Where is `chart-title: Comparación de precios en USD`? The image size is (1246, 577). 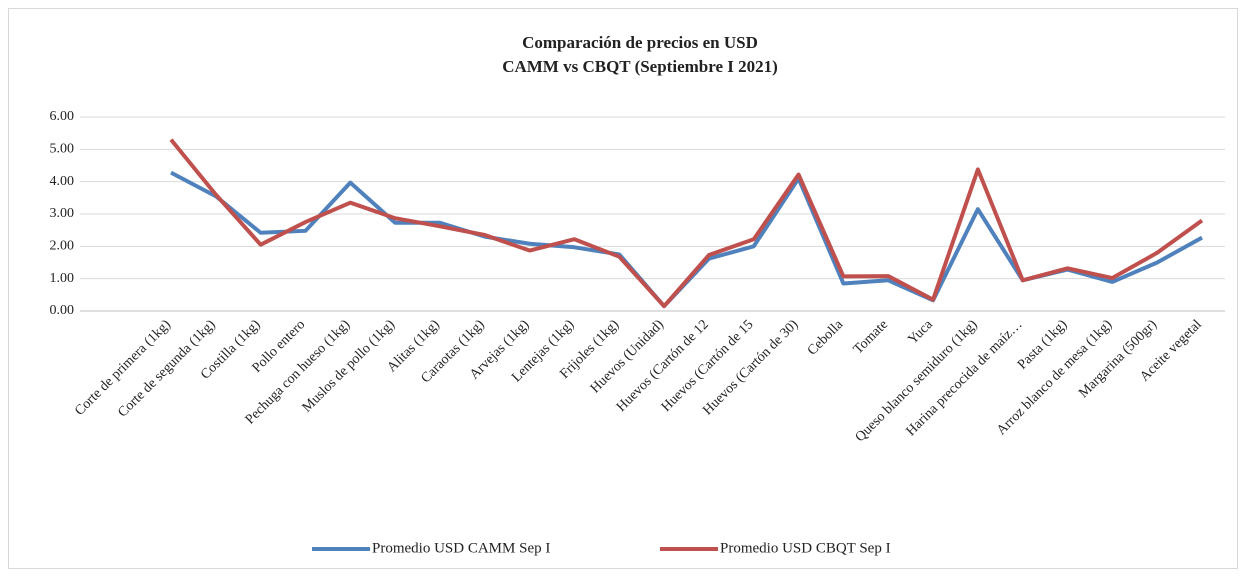 chart-title: Comparación de precios en USD is located at coordinates (640, 42).